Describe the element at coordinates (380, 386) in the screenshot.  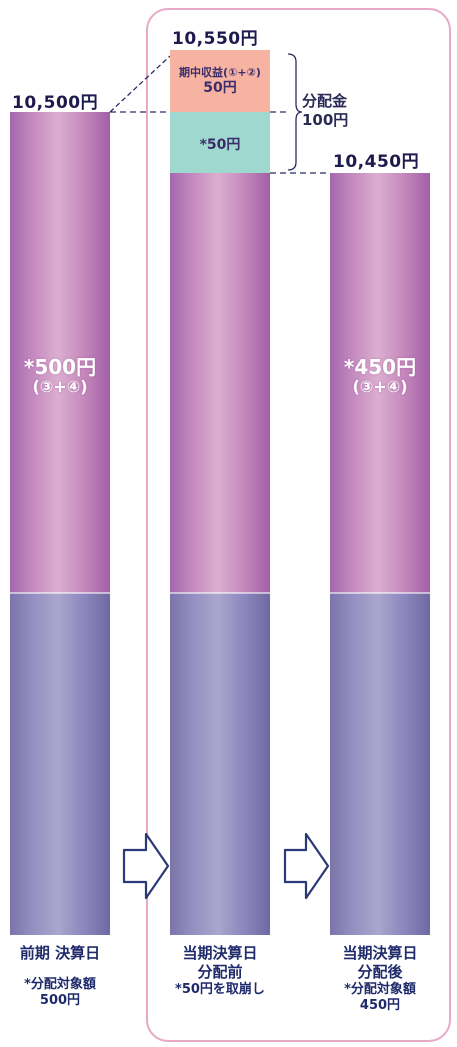
I see `current-after-inner-note: (③+④)` at that location.